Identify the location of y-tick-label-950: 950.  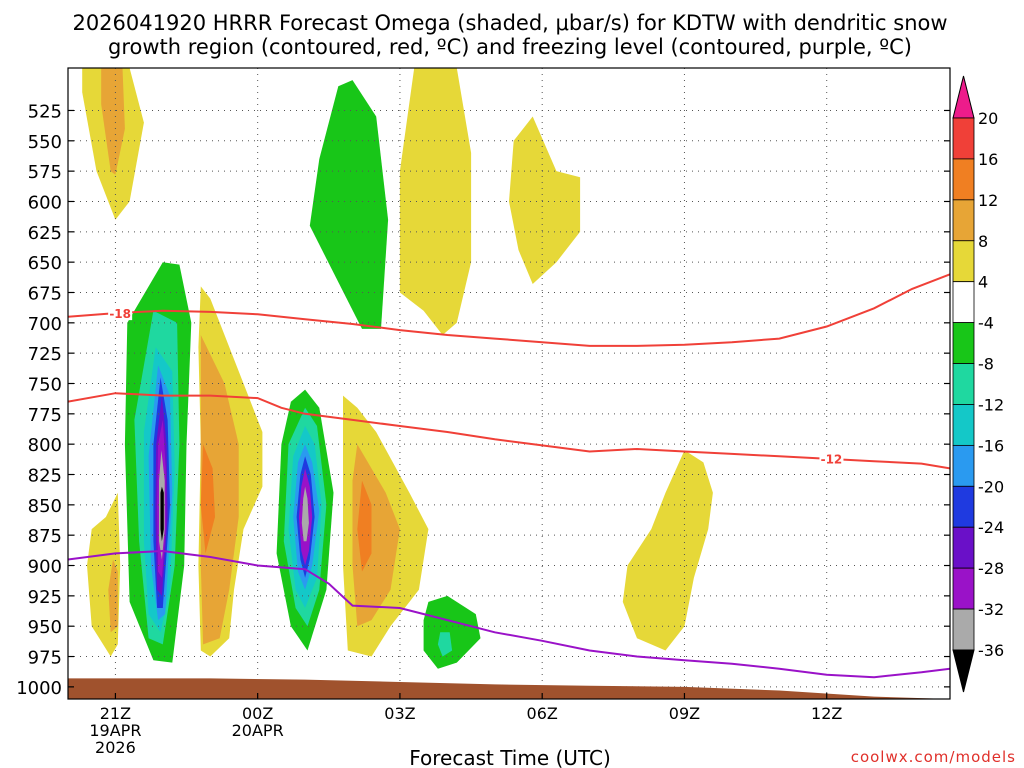
(45, 627).